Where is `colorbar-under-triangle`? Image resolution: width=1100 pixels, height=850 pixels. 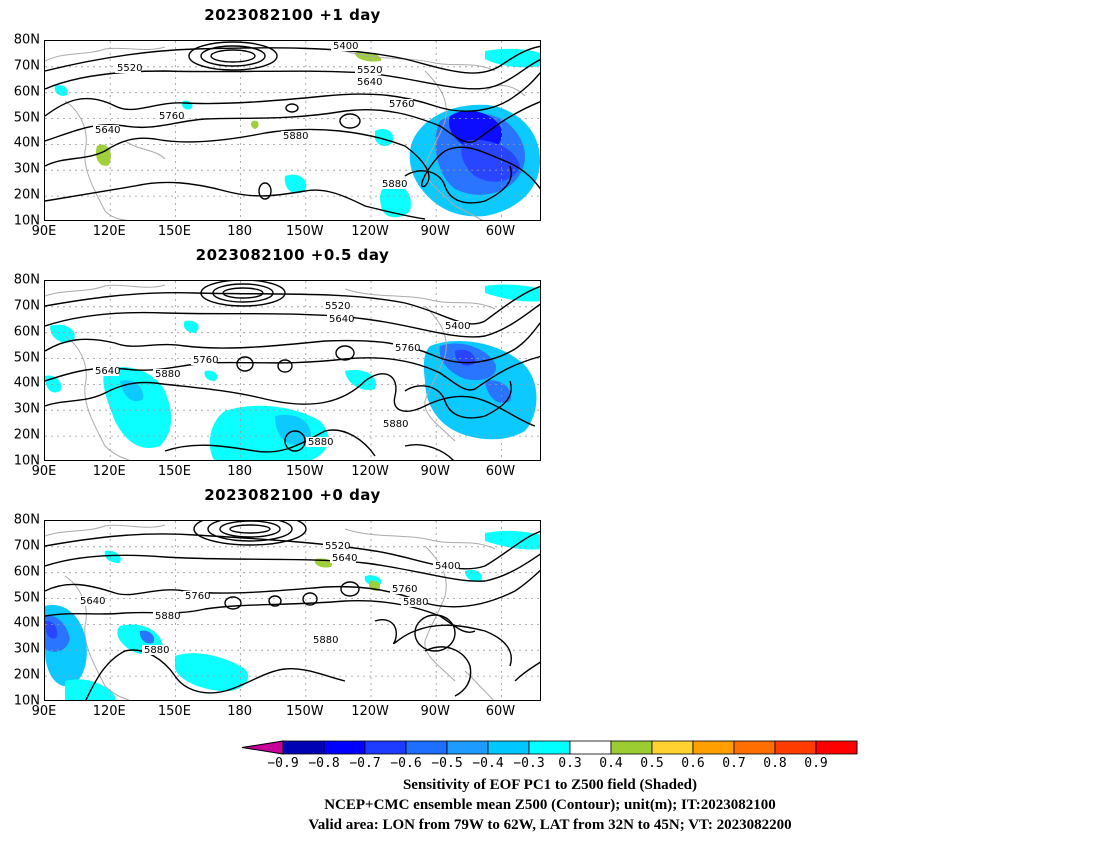
colorbar-under-triangle is located at coordinates (262, 747).